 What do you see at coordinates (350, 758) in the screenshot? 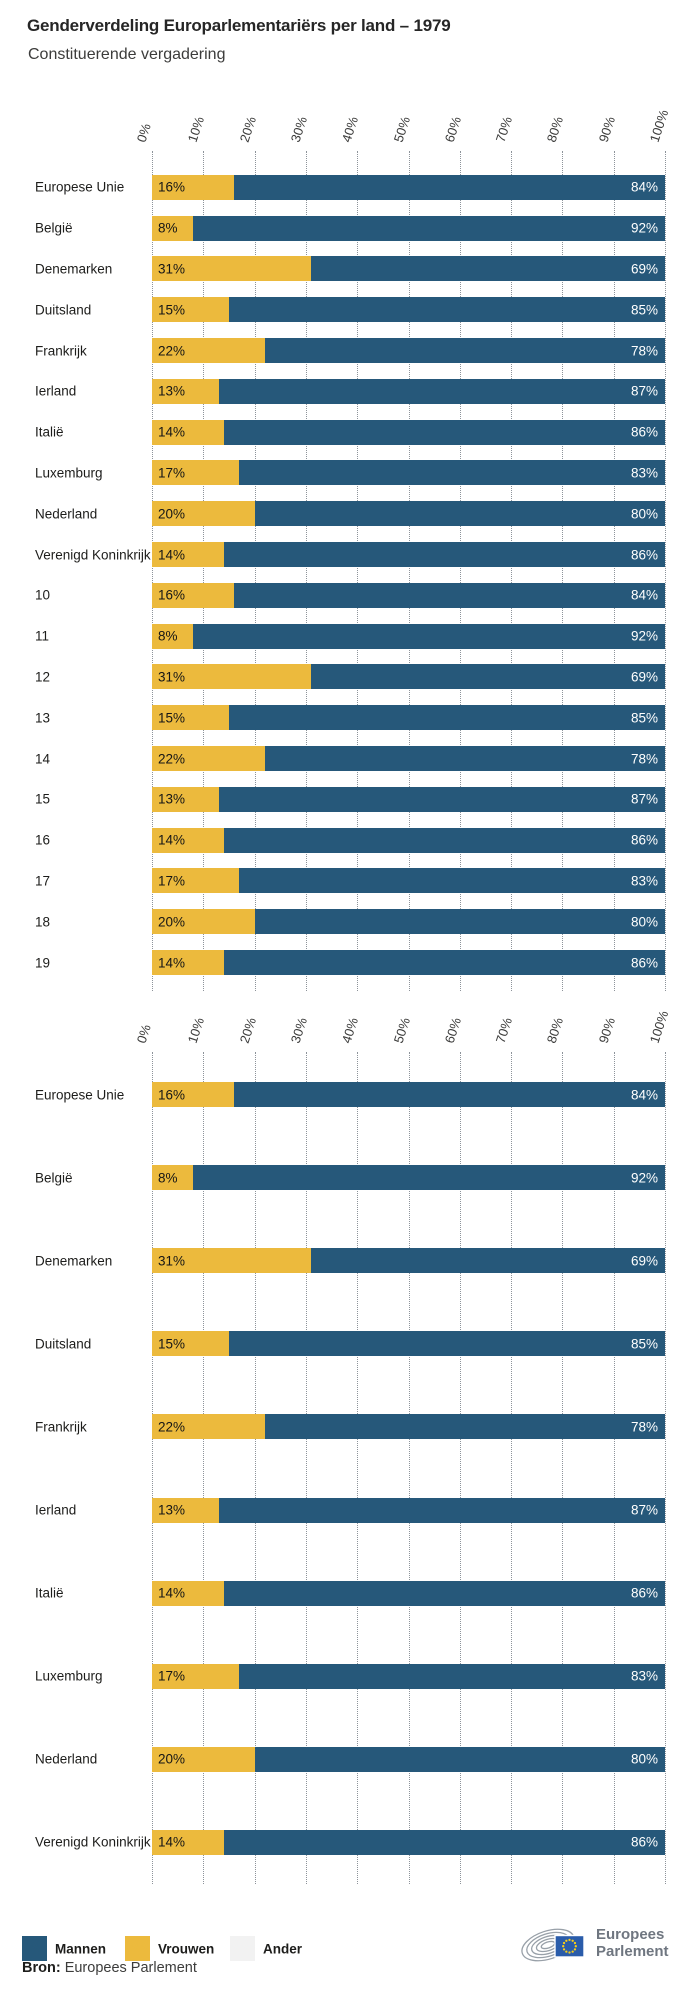
I see `bar-row: 14 22% 78%` at bounding box center [350, 758].